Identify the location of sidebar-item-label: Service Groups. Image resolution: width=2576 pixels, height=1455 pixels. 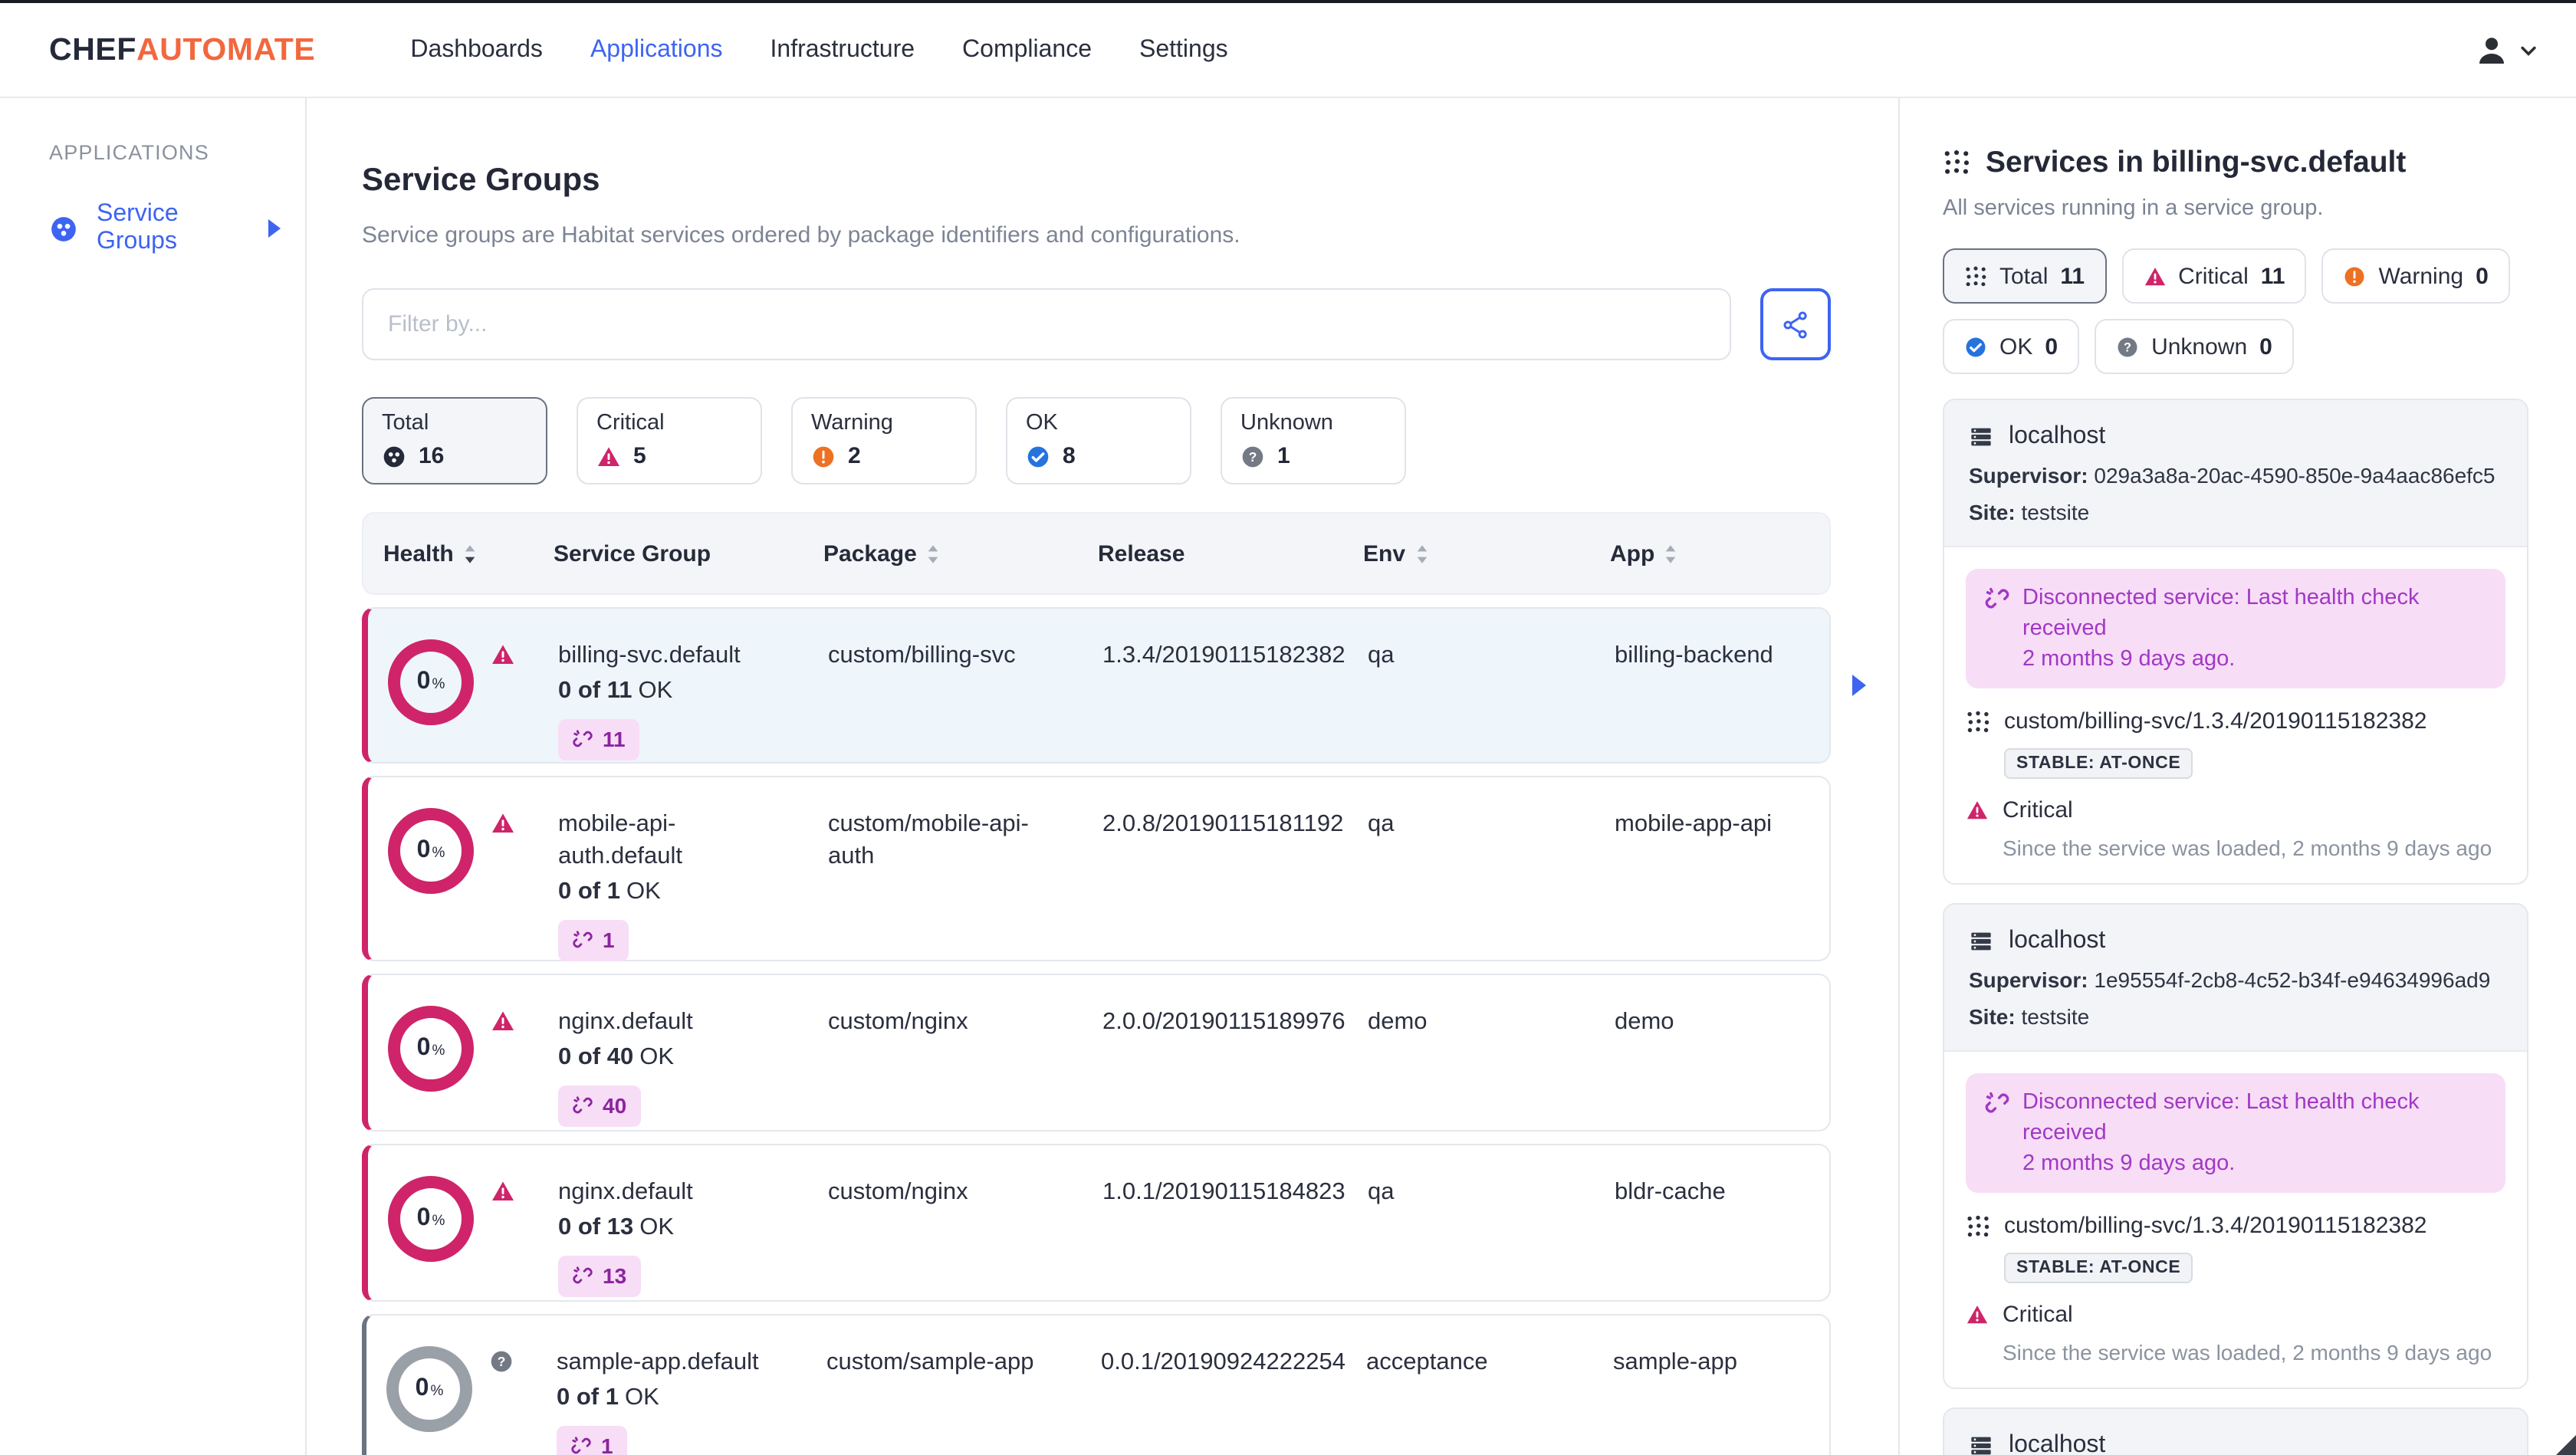
(138, 228).